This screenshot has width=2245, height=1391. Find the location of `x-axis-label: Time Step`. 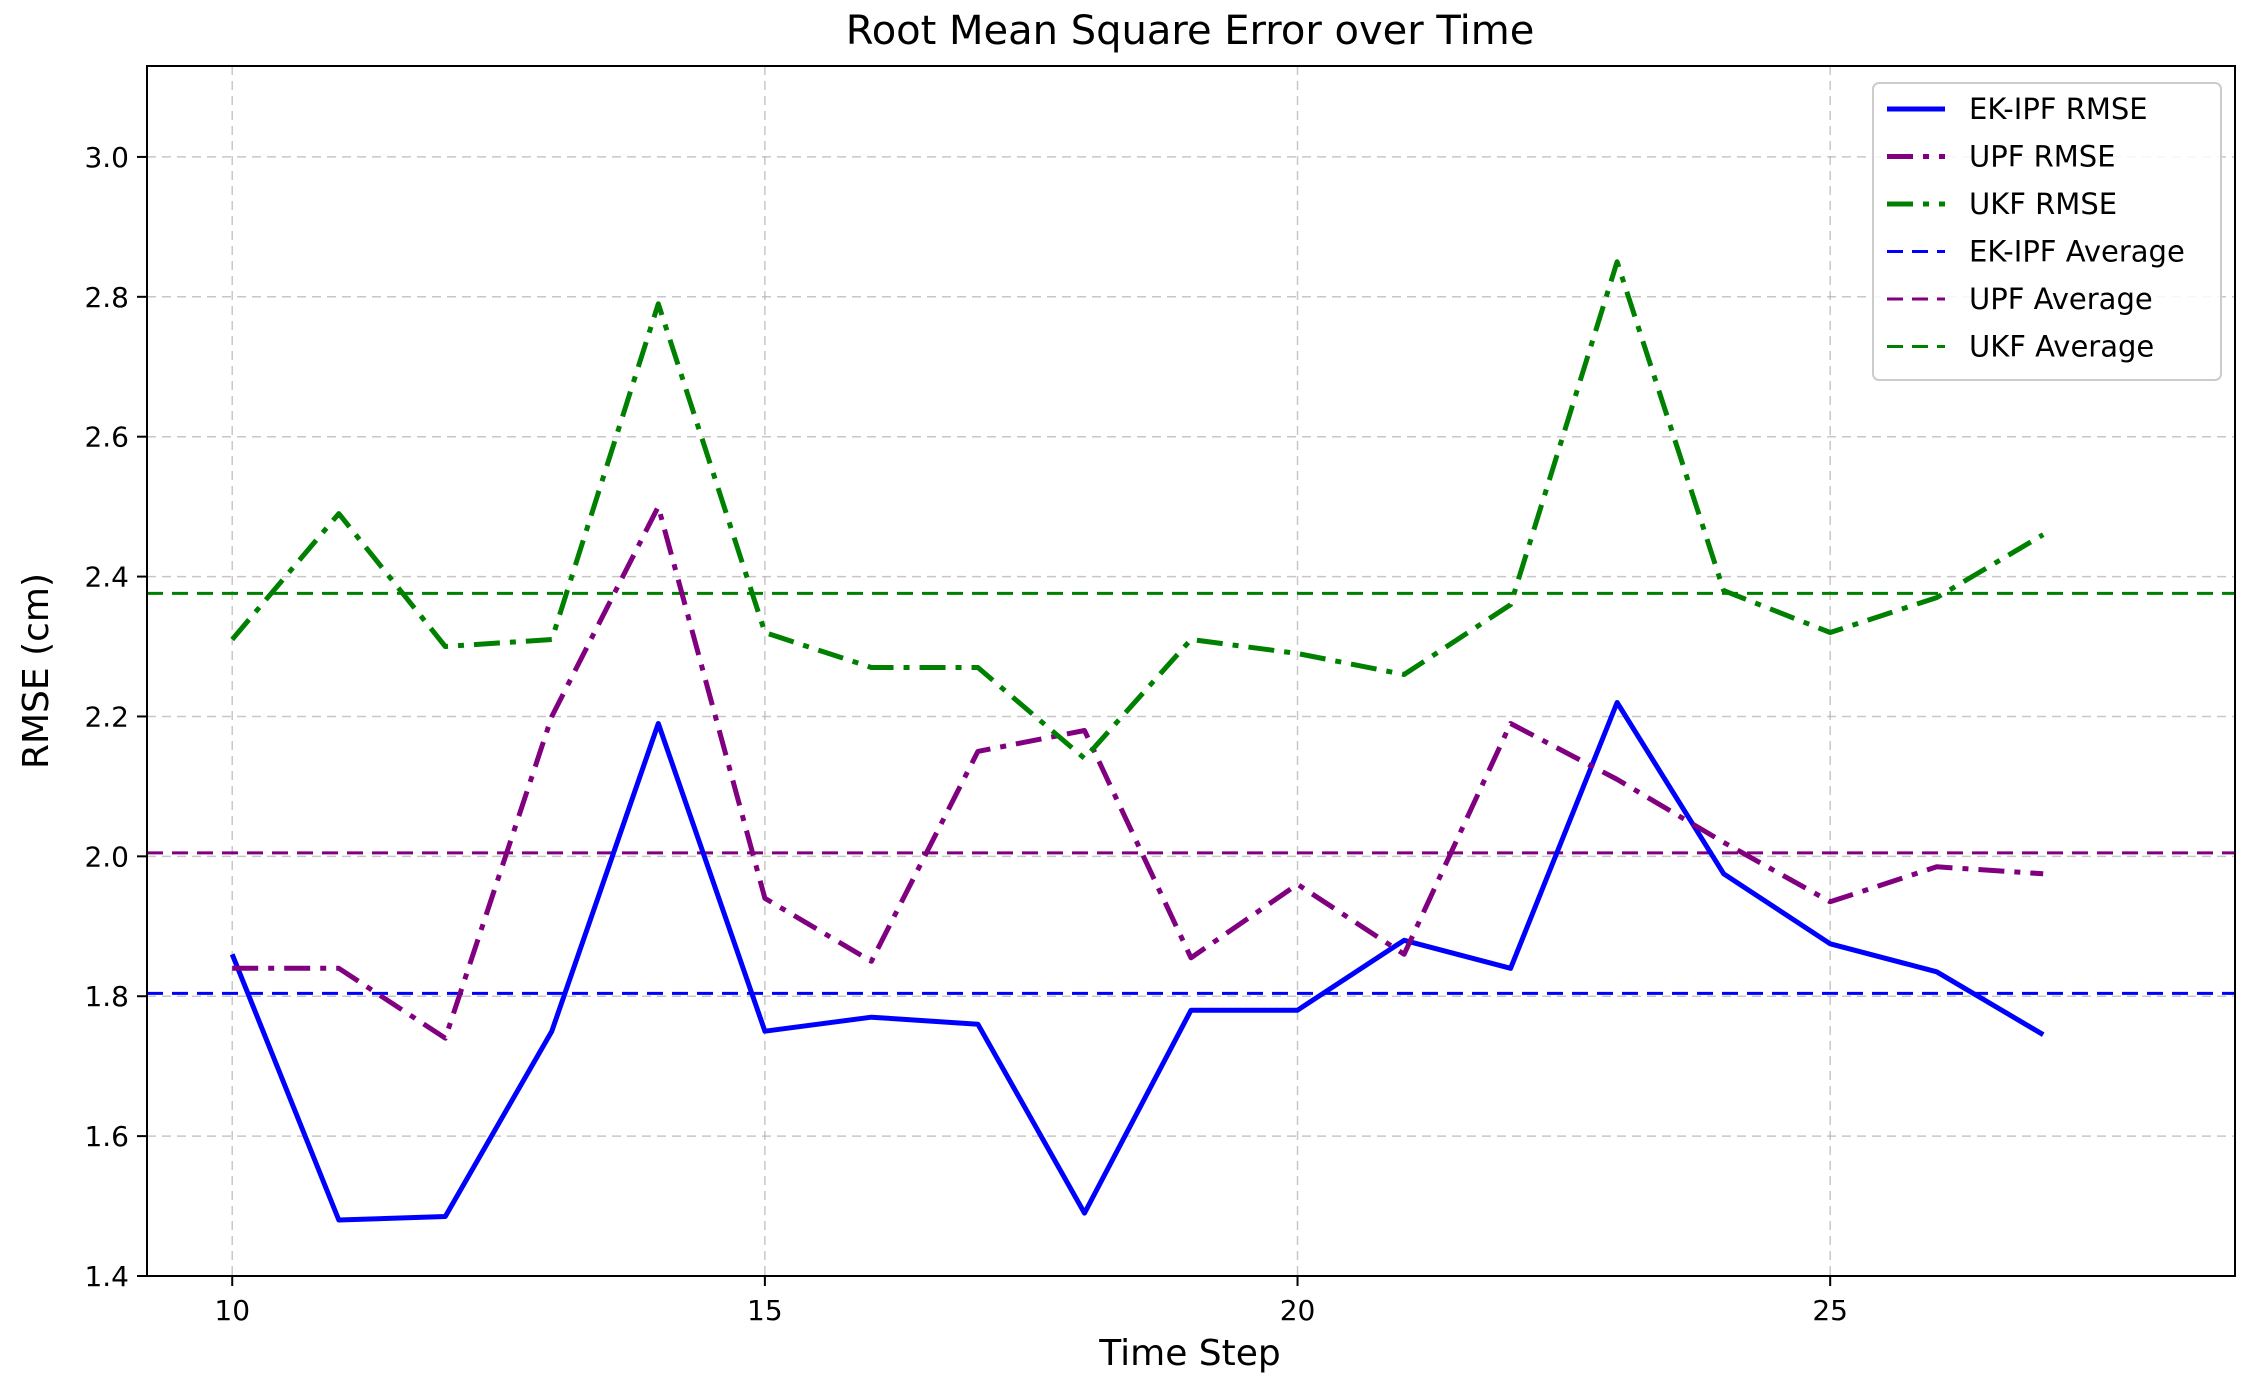

x-axis-label: Time Step is located at coordinates (1189, 1353).